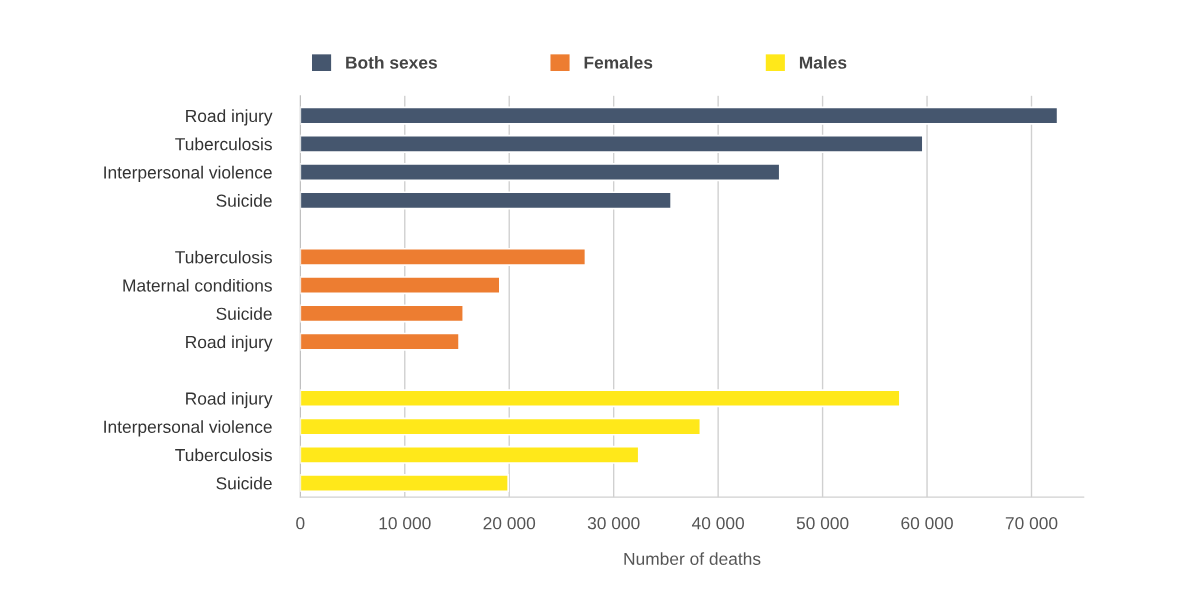 The height and width of the screenshot is (599, 1187). I want to click on x-tick-label: 40 000, so click(718, 523).